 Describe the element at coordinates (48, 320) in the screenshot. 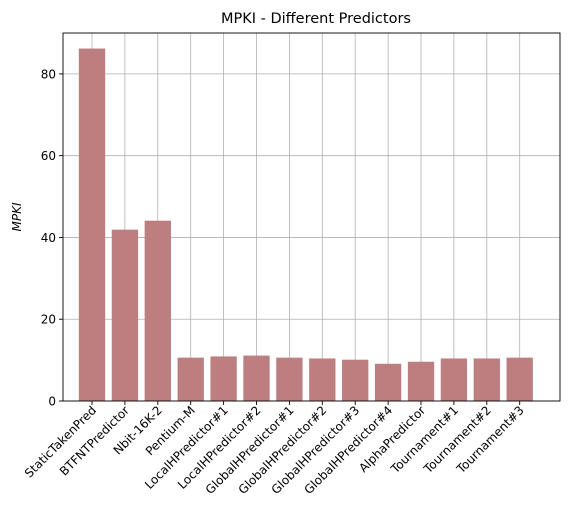

I see `y-tick-label-1: 20` at that location.